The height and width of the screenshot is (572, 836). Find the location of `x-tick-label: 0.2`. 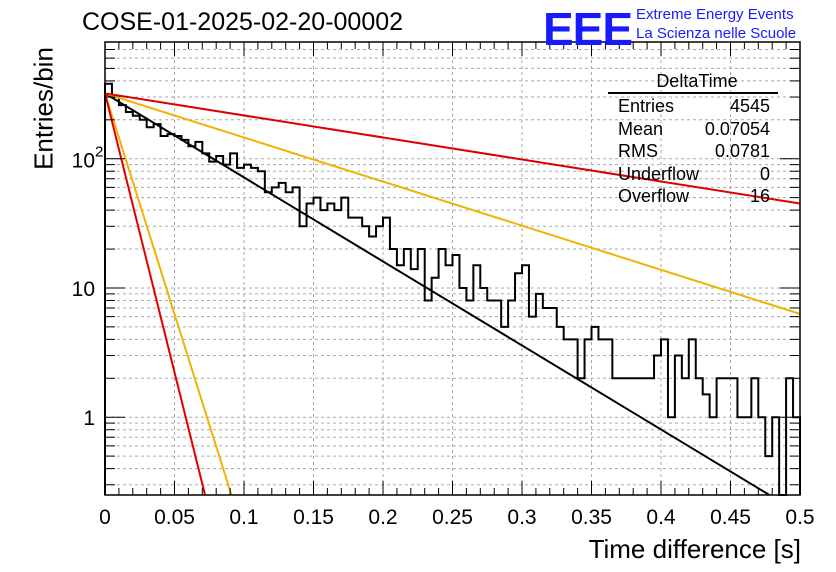

x-tick-label: 0.2 is located at coordinates (382, 517).